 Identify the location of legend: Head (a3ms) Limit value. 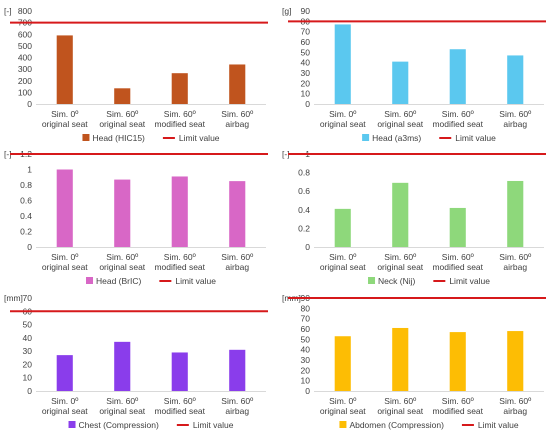
(429, 138).